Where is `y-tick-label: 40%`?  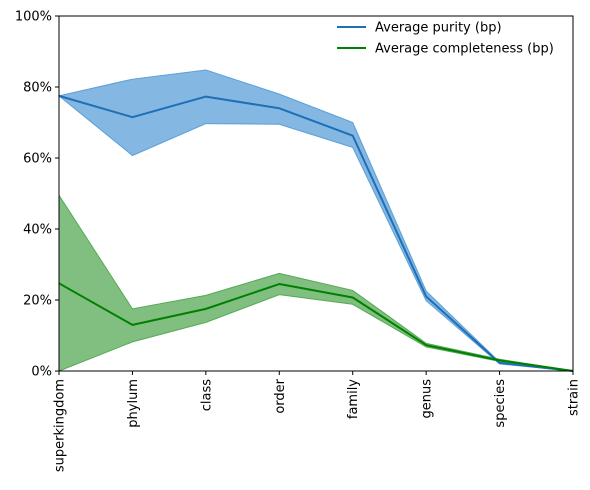 y-tick-label: 40% is located at coordinates (37, 230).